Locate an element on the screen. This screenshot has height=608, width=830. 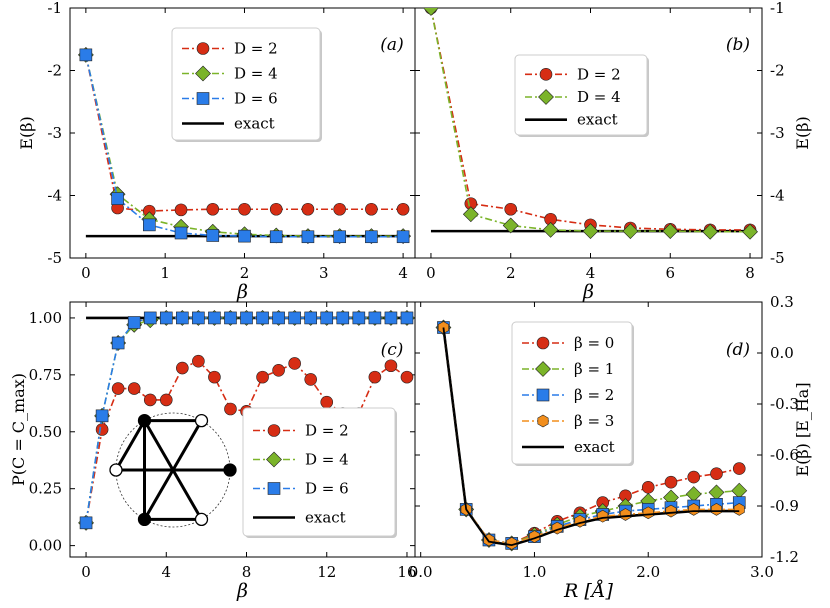
x-tick-label: 3.0 is located at coordinates (762, 572).